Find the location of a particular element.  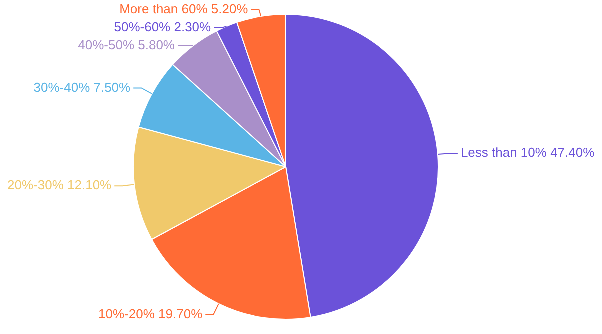

slice-label: 30%-40% 7.50% is located at coordinates (83, 87).